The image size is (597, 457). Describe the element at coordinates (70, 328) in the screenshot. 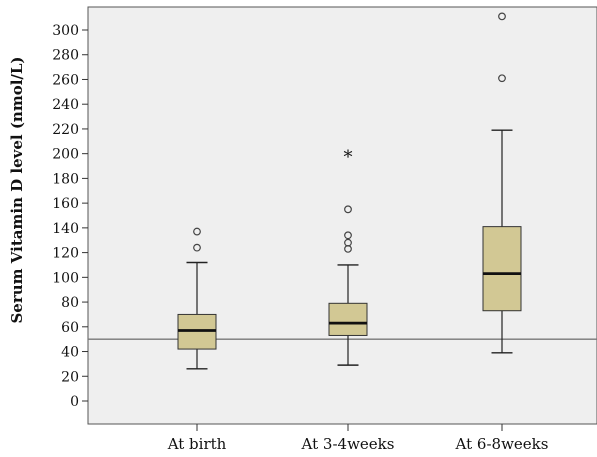

I see `y-tick-label: 60` at that location.